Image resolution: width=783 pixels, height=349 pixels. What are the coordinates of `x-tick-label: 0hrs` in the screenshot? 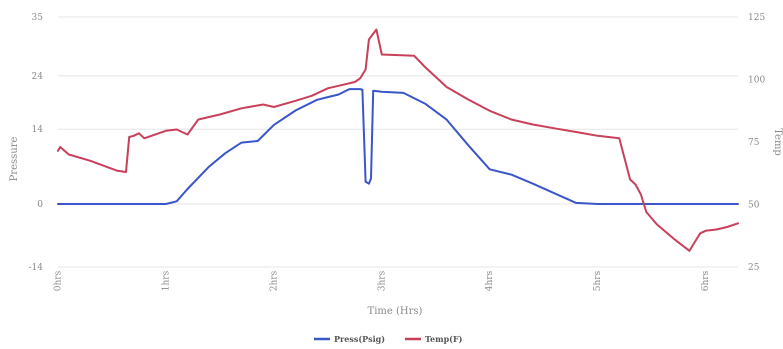 It's located at (59, 280).